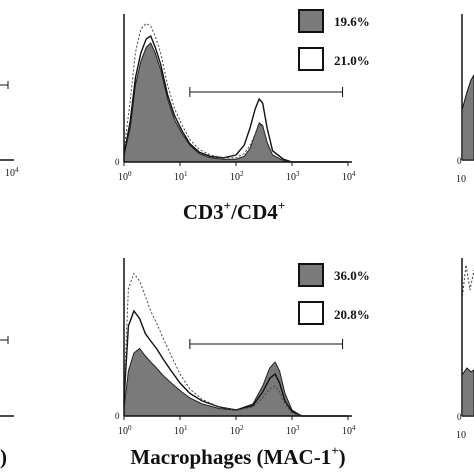  I want to click on macrophages-gate-marker, so click(266, 344).